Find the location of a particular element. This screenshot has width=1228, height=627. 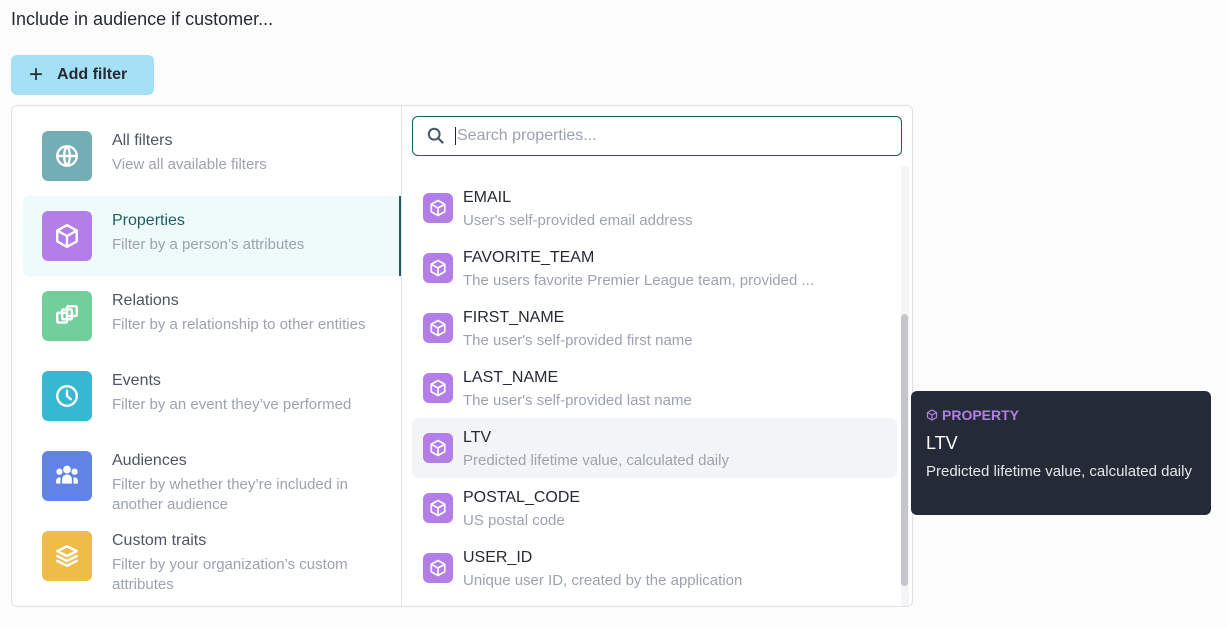

category-title: Properties is located at coordinates (148, 220).